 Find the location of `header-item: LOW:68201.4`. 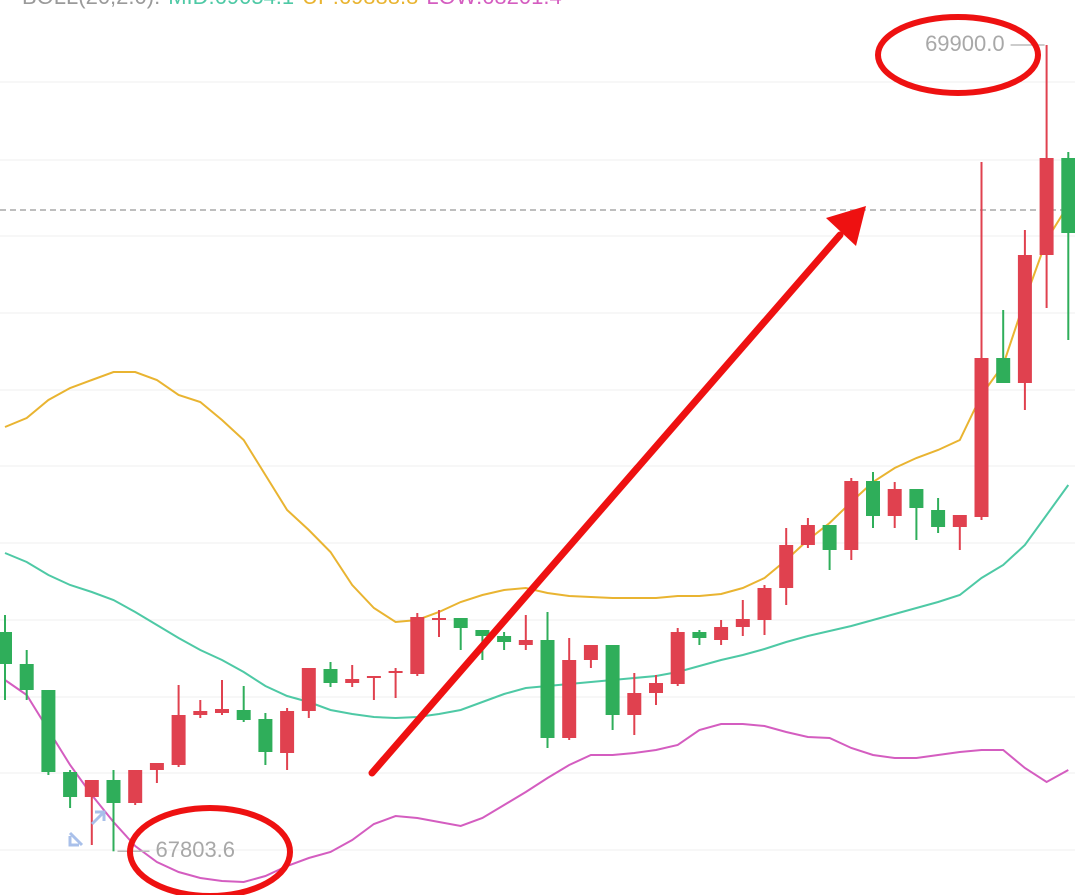

header-item: LOW:68201.4 is located at coordinates (493, 4).